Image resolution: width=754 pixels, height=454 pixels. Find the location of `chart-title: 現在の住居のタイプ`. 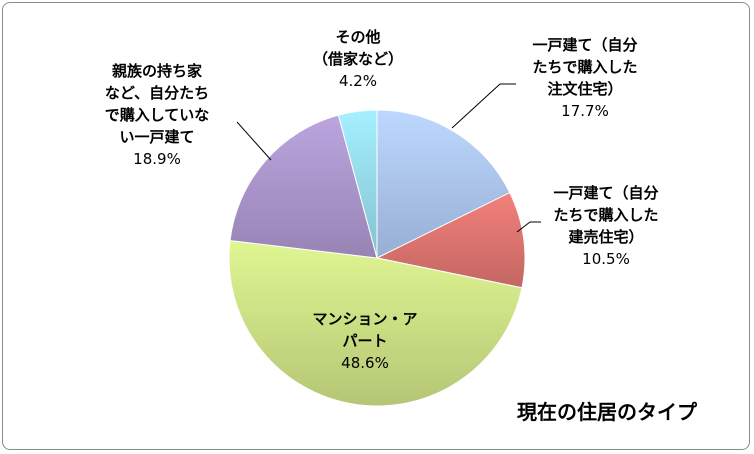

chart-title: 現在の住居のタイプ is located at coordinates (607, 412).